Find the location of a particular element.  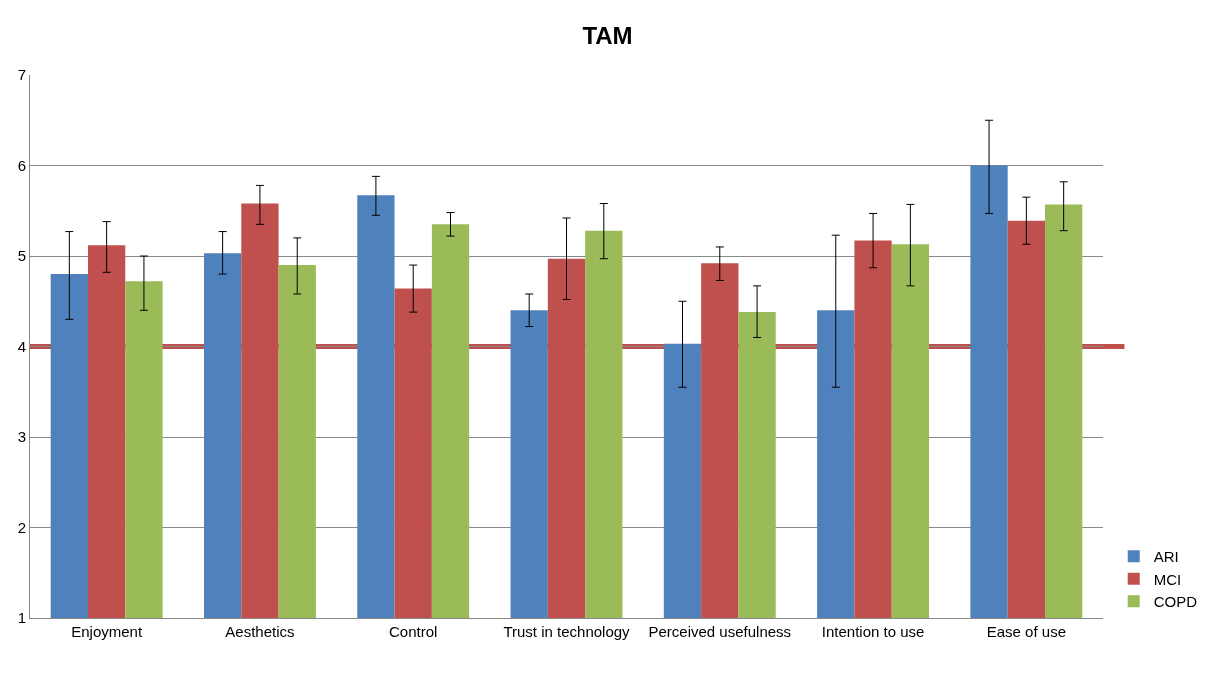

x-tick-label: Trust in technology is located at coordinates (567, 631).